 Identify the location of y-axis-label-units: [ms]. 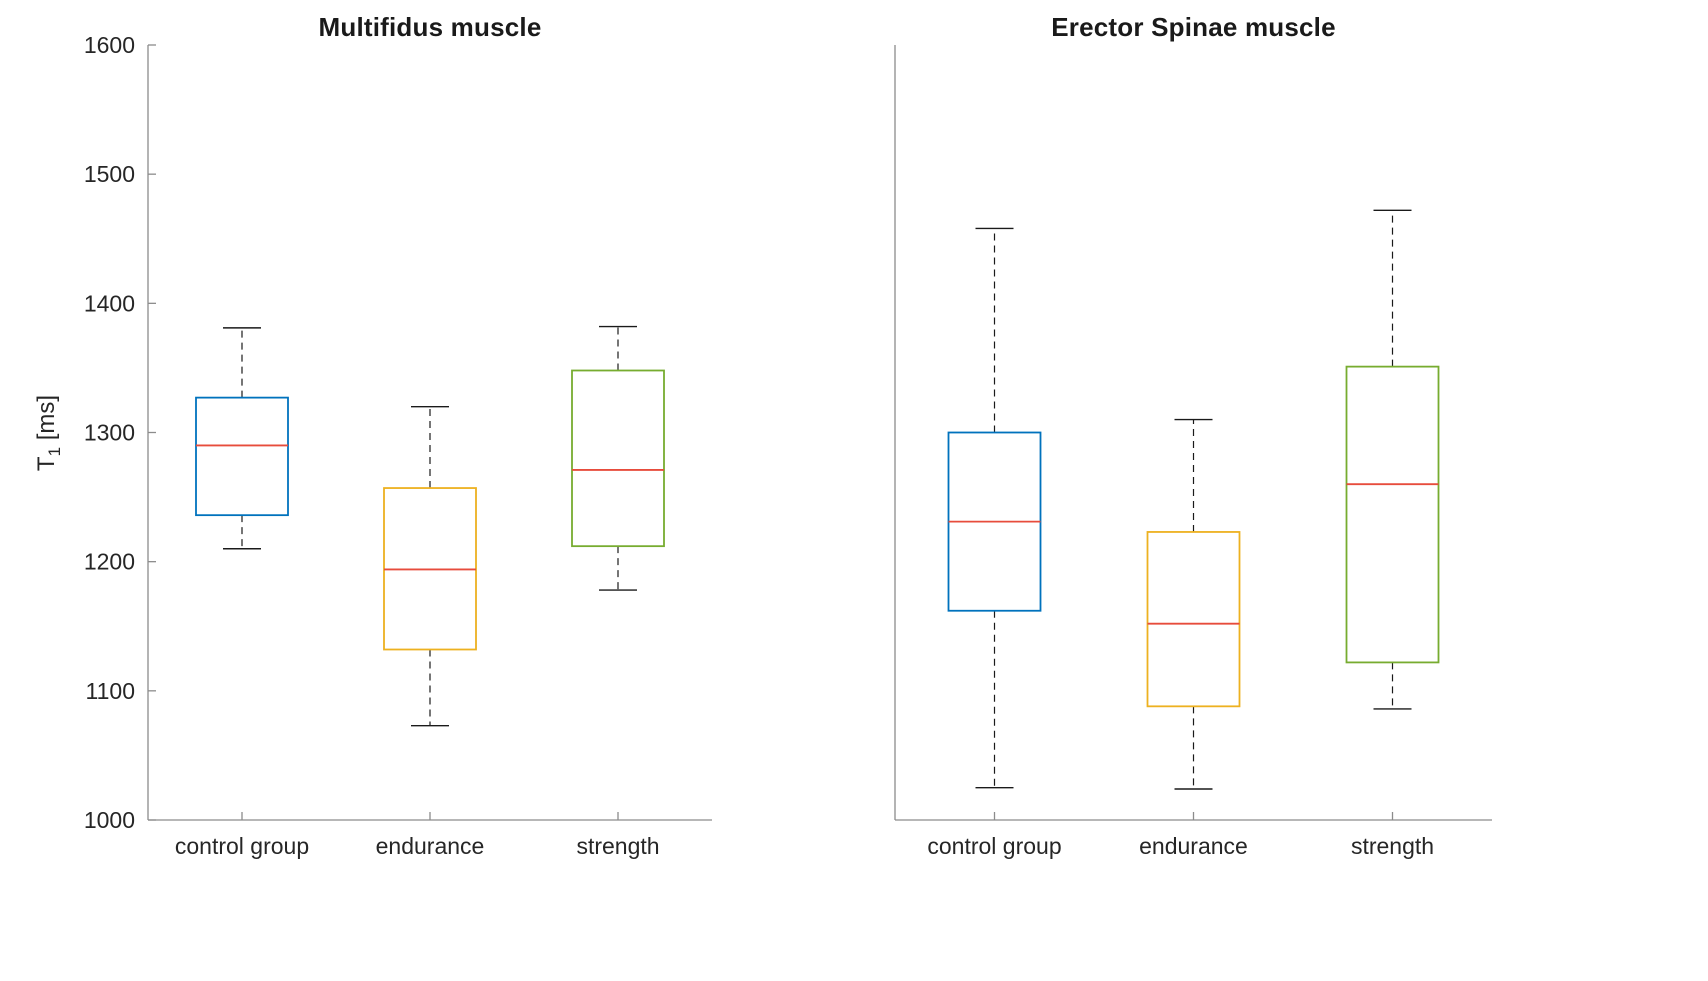
(46, 420).